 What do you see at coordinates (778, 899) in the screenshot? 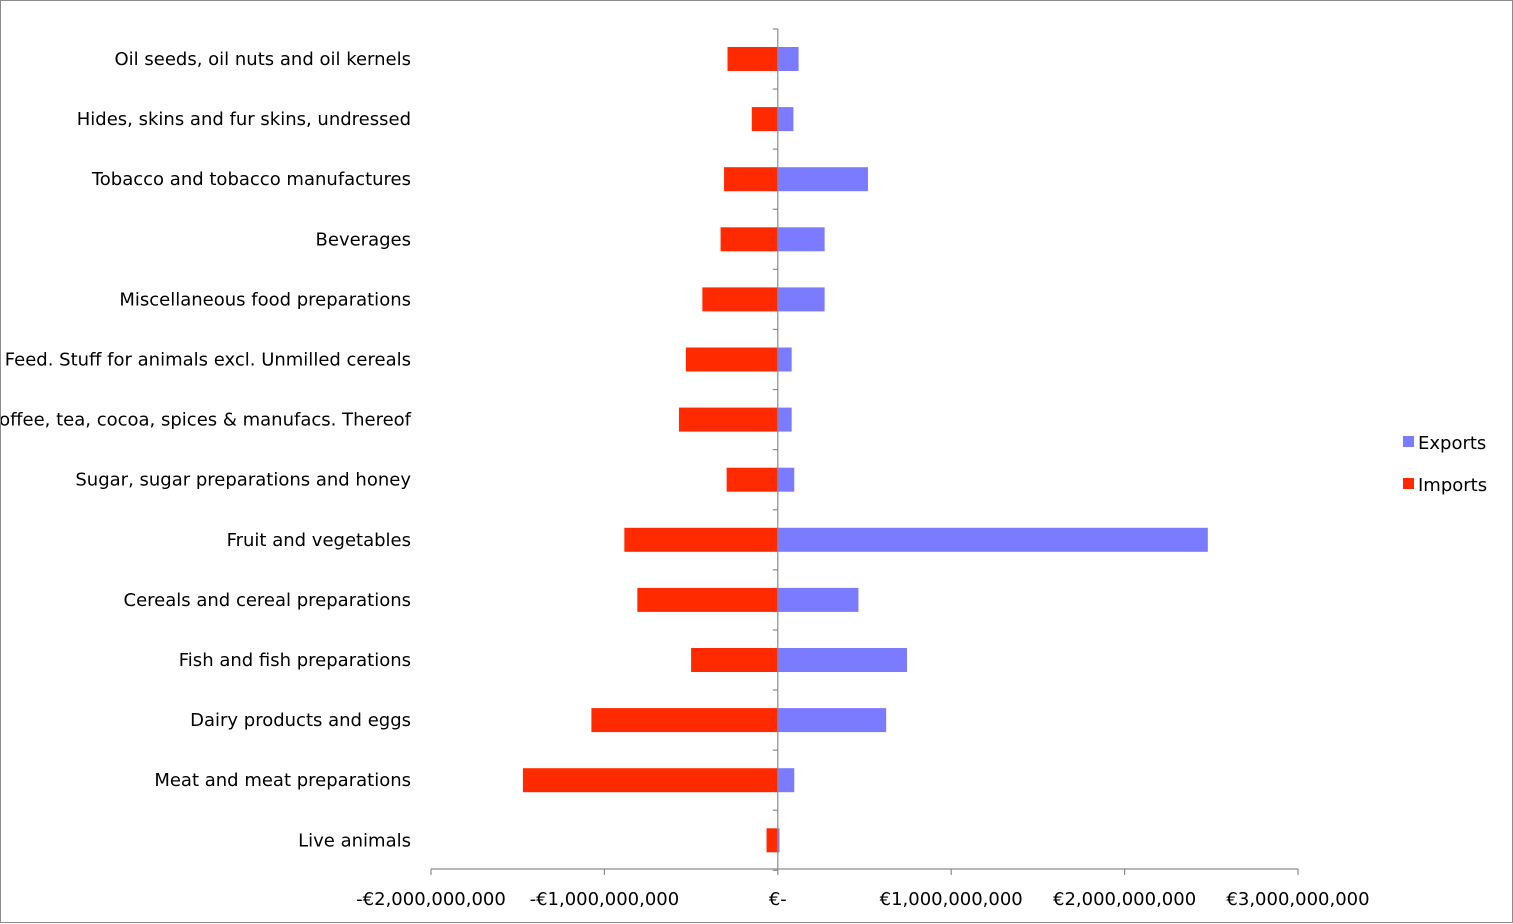
I see `x-tick-label: €-` at bounding box center [778, 899].